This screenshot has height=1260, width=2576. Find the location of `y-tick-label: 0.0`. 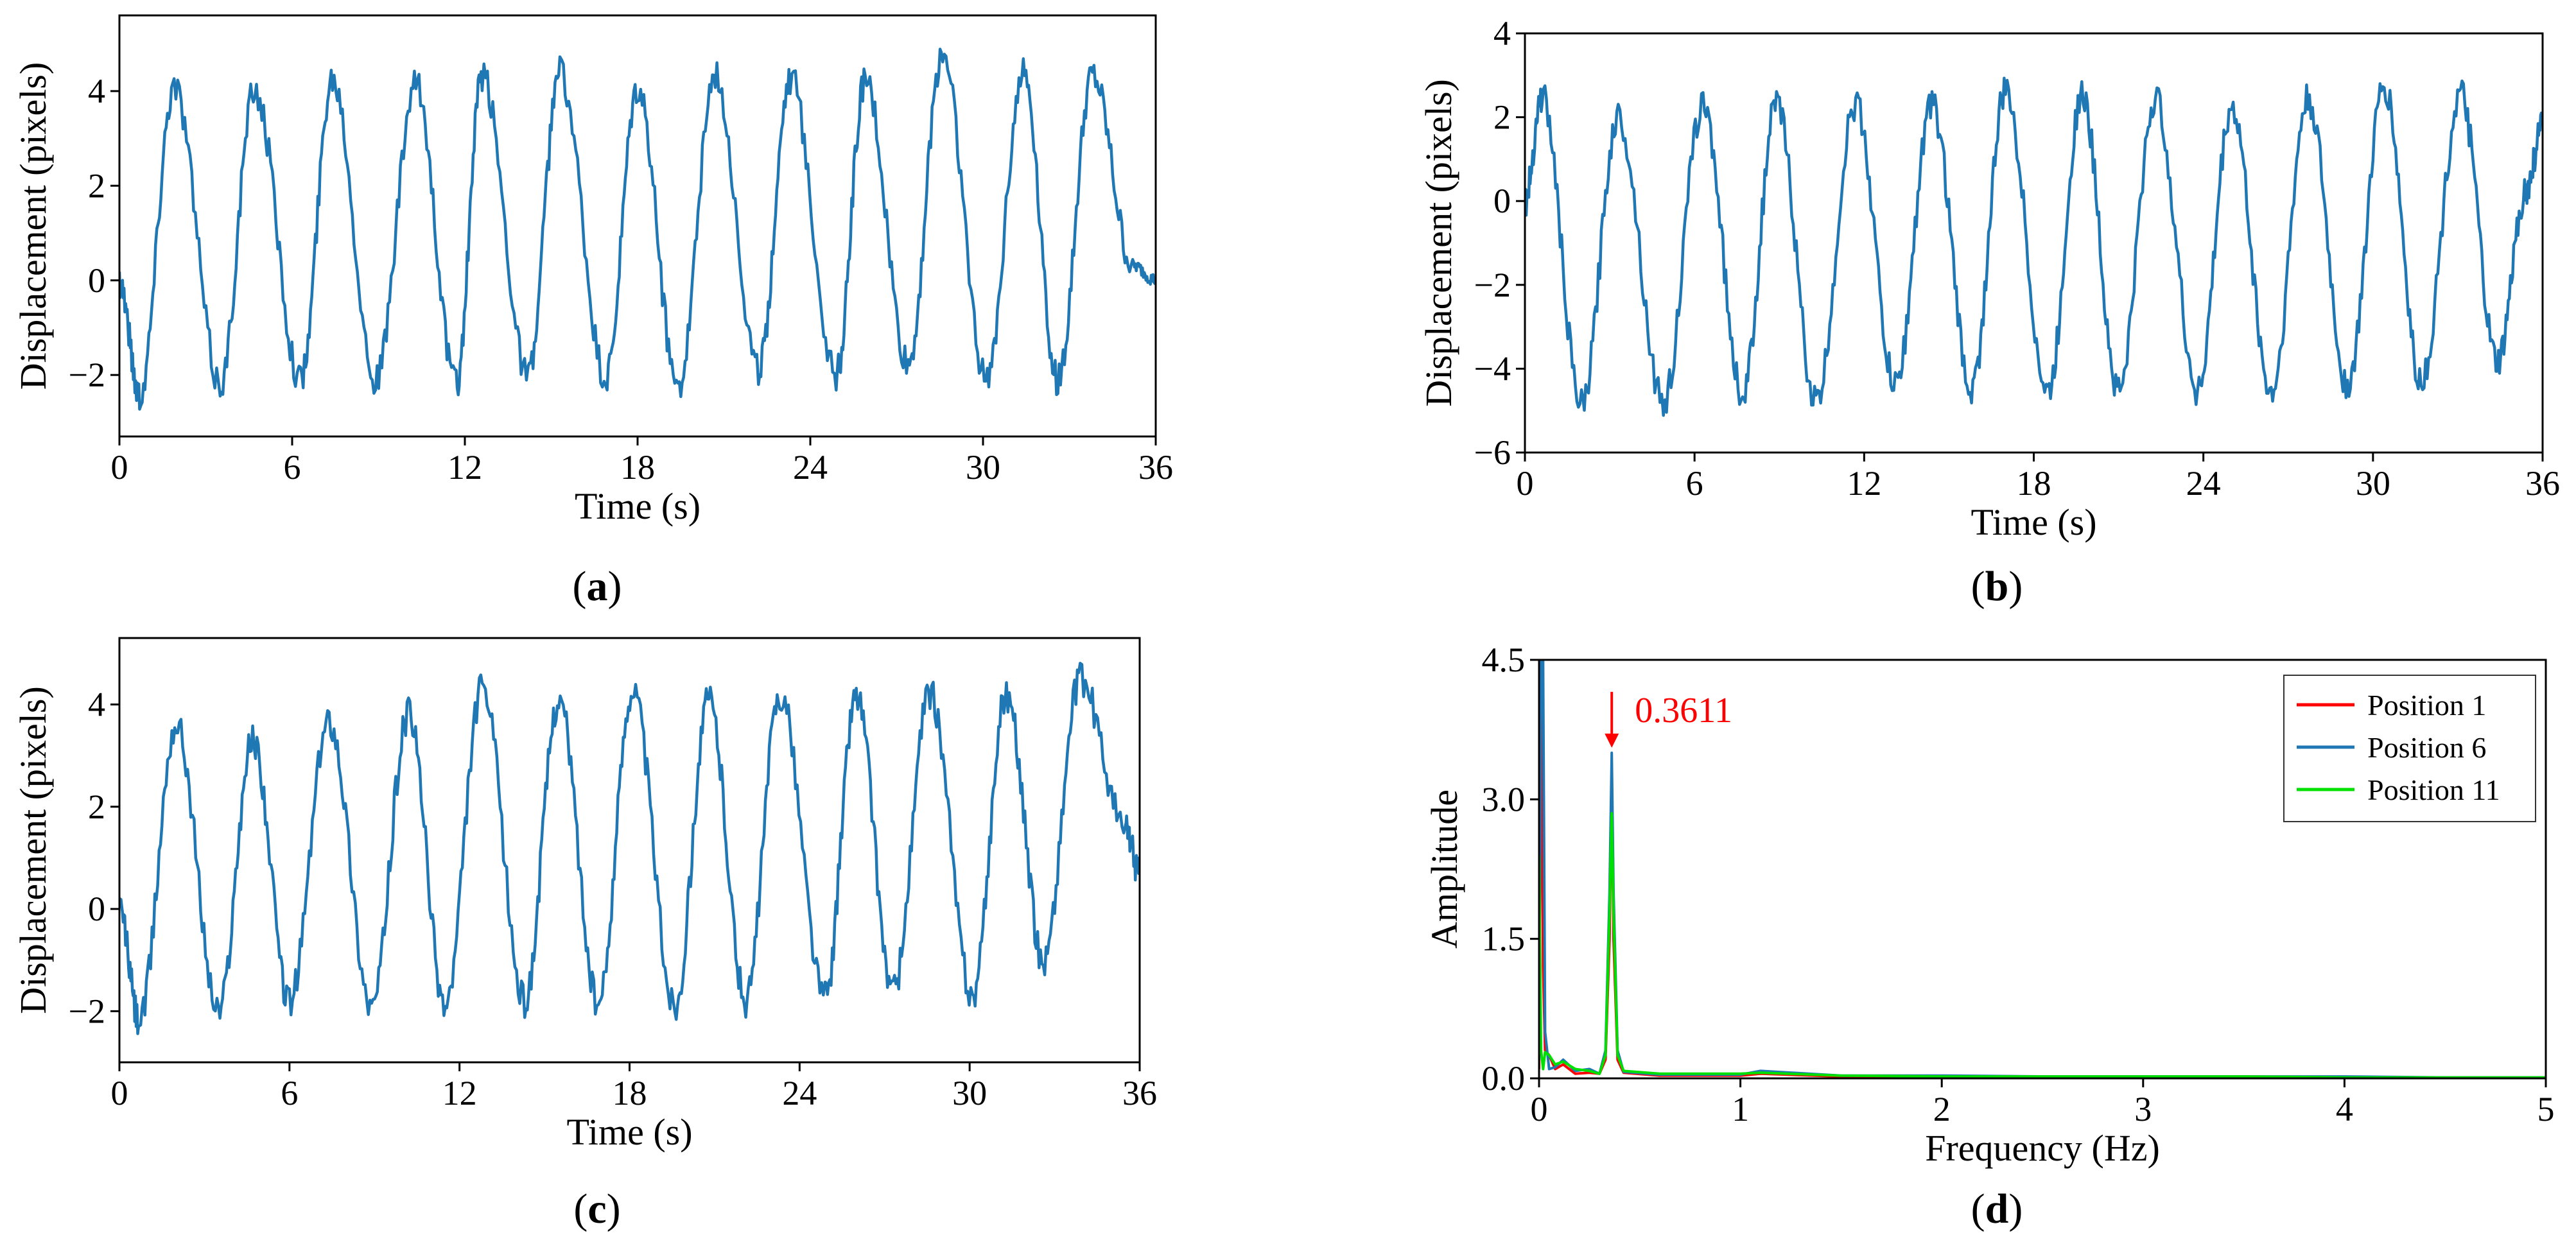

y-tick-label: 0.0 is located at coordinates (1504, 1078).